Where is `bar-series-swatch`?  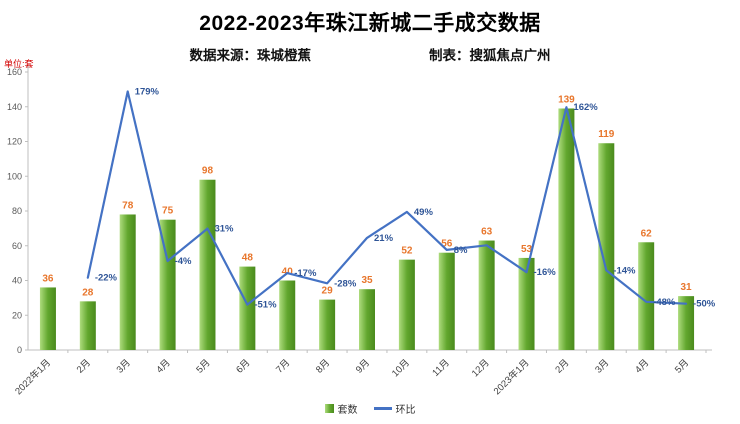
bar-series-swatch is located at coordinates (329, 408).